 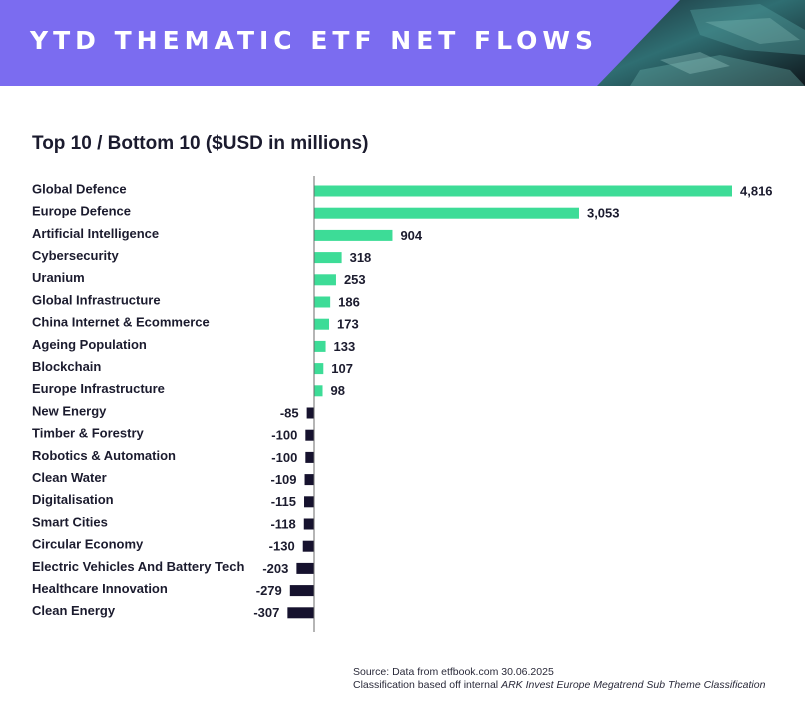 What do you see at coordinates (69, 477) in the screenshot?
I see `category-label: Clean Water` at bounding box center [69, 477].